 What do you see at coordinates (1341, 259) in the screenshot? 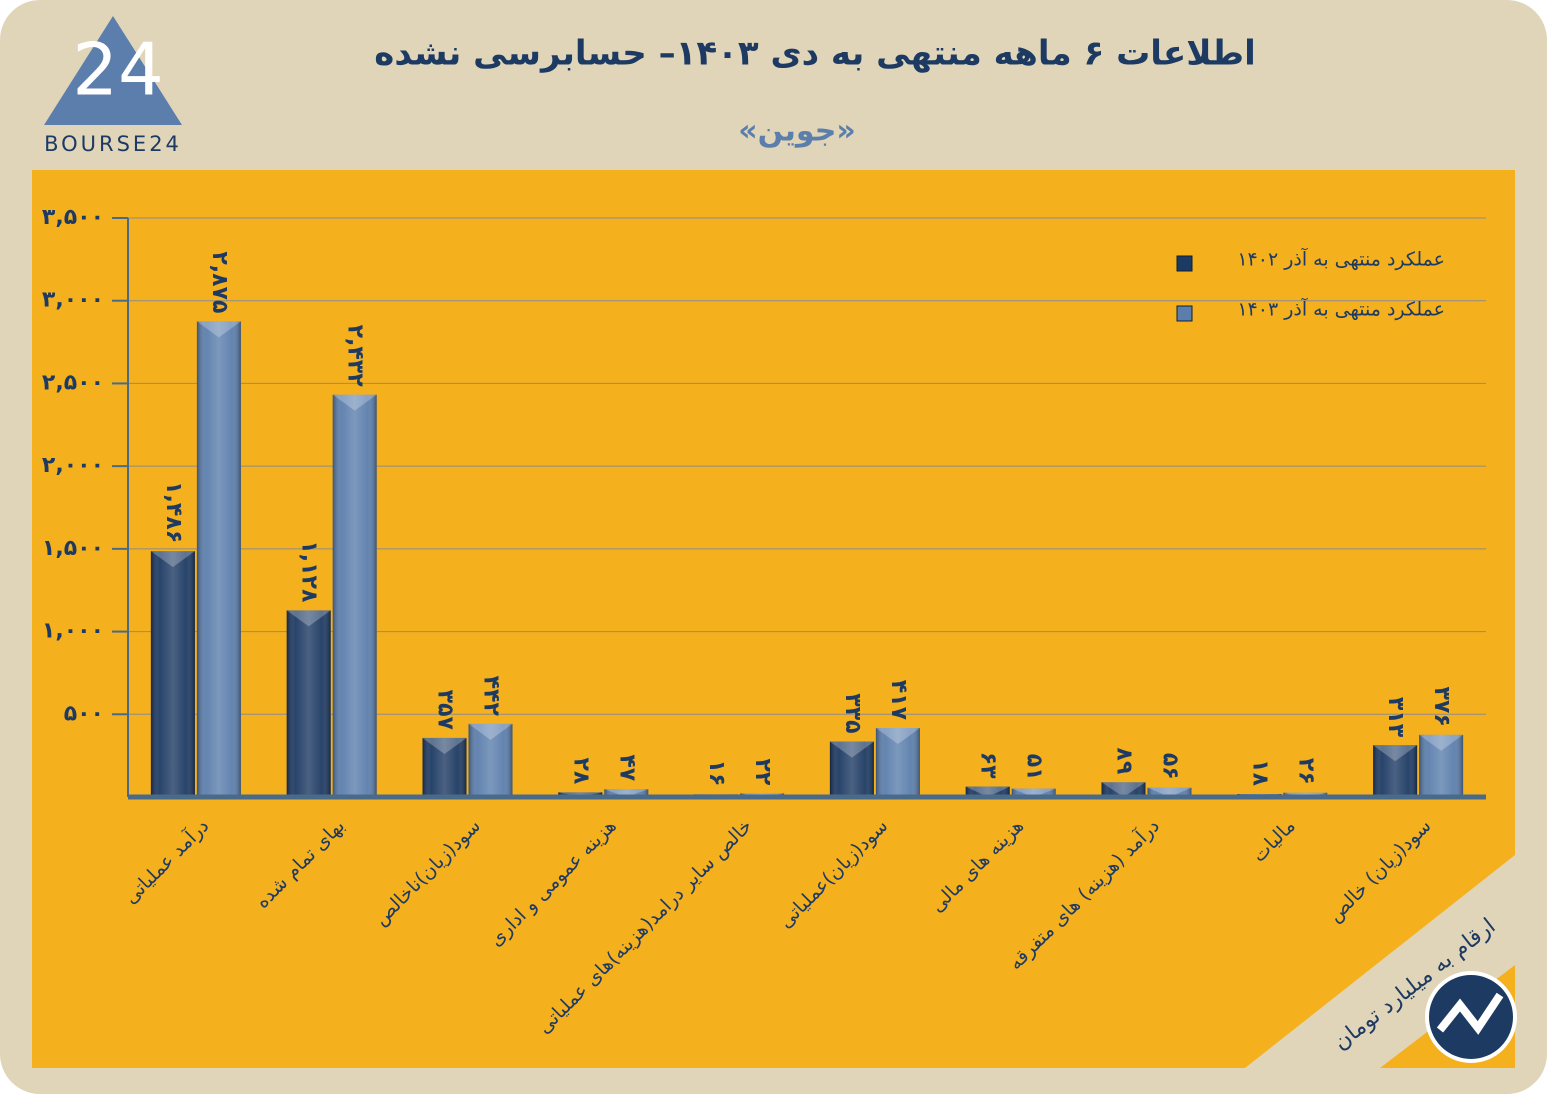
I see `legend-label: عملکرد منتهی به آذر ۱۴۰۲` at bounding box center [1341, 259].